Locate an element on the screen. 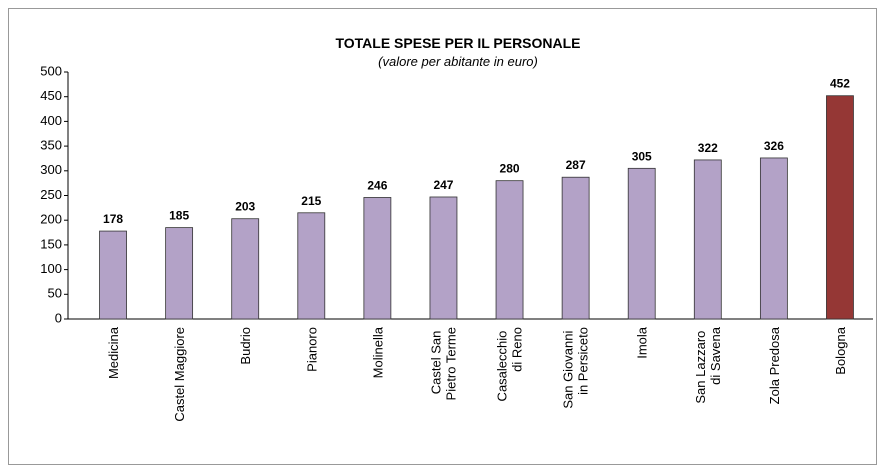  chart-title: TOTALE SPESE PER IL PERSONALE is located at coordinates (457, 43).